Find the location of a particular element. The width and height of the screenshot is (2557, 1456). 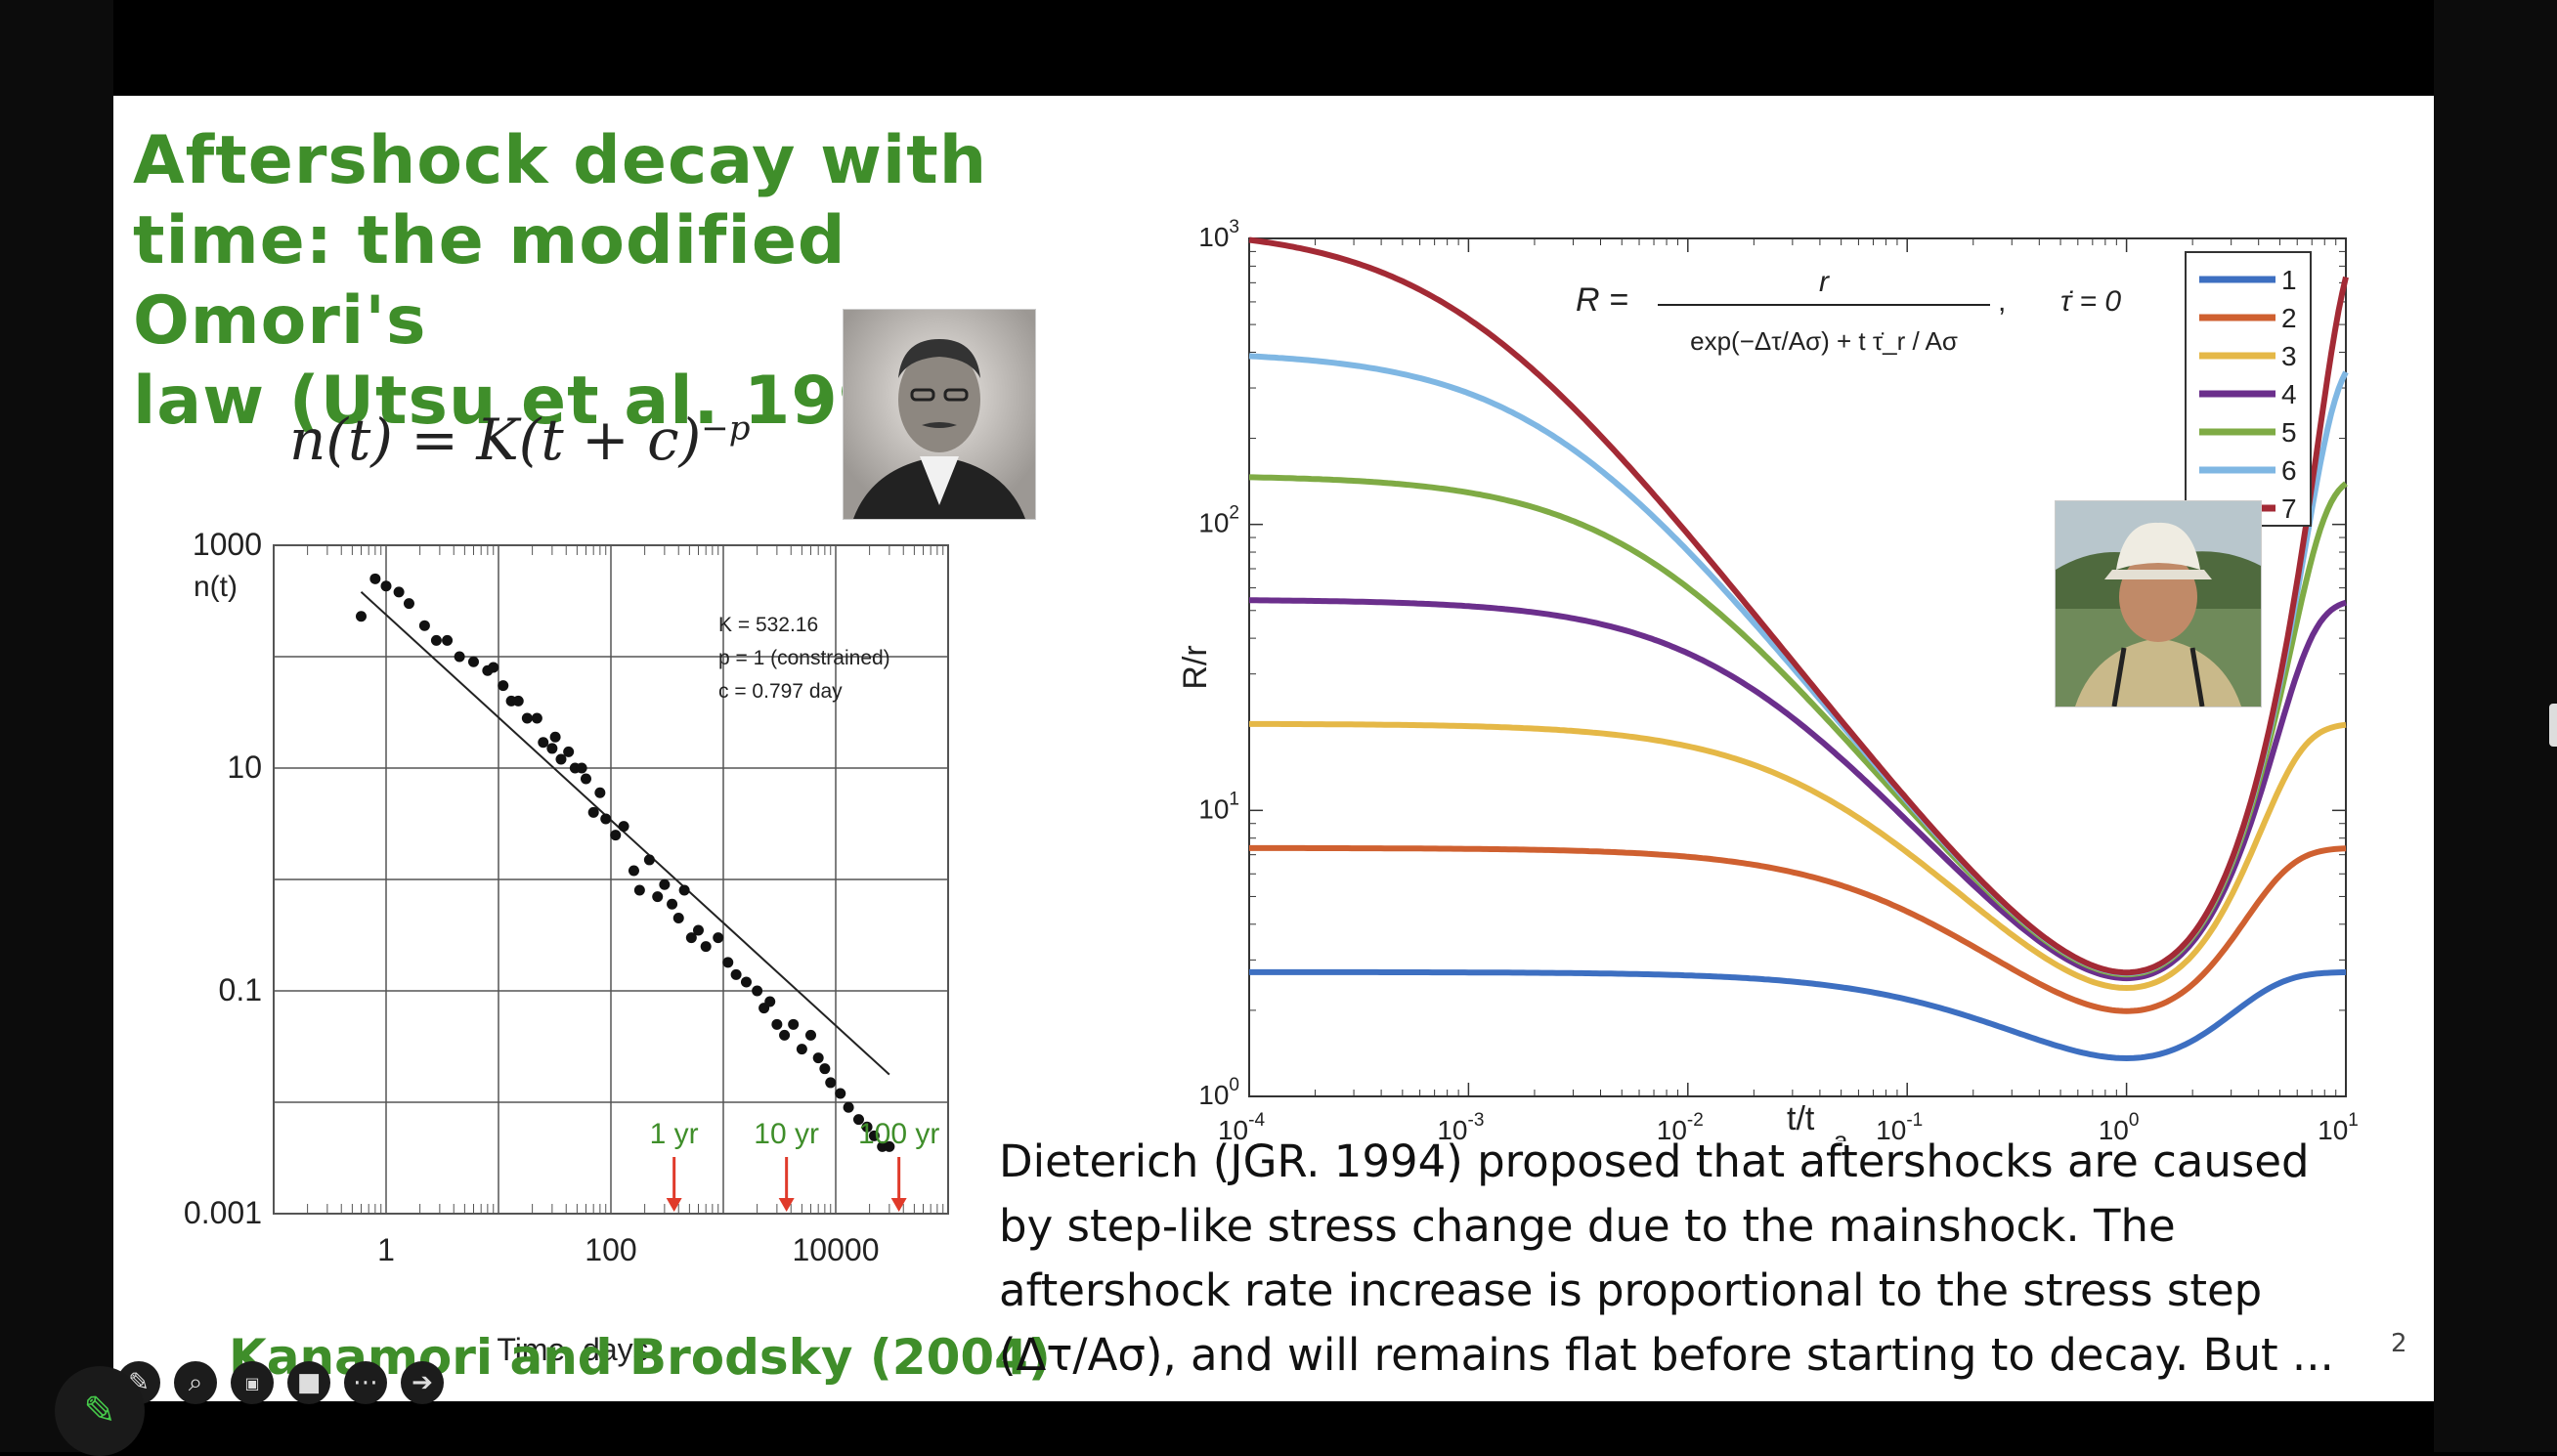

dieterich-xtick-label: 10⁻¹ is located at coordinates (1899, 1125).